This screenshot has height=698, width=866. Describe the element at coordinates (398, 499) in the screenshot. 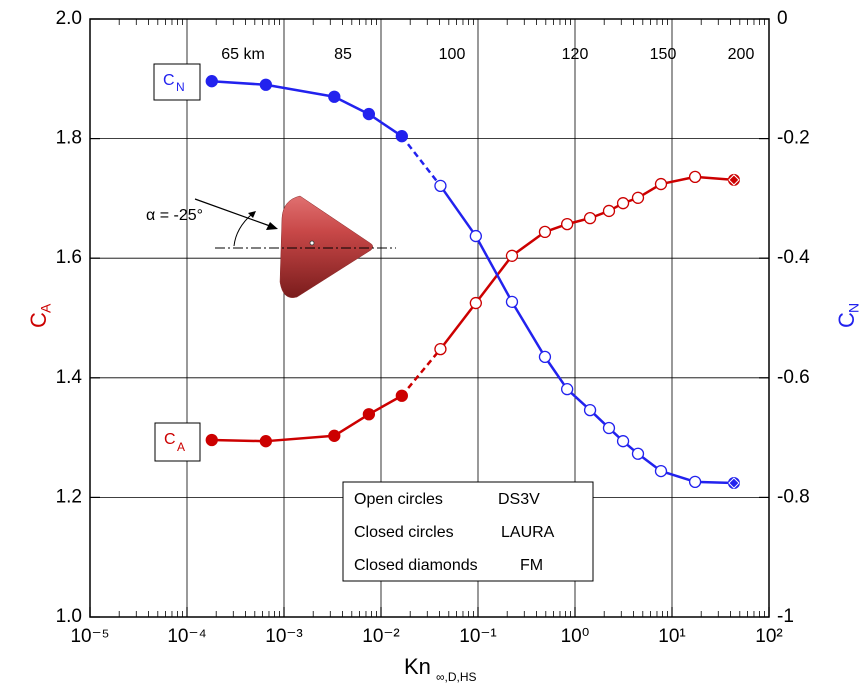

I see `legend-label: Open circles` at that location.